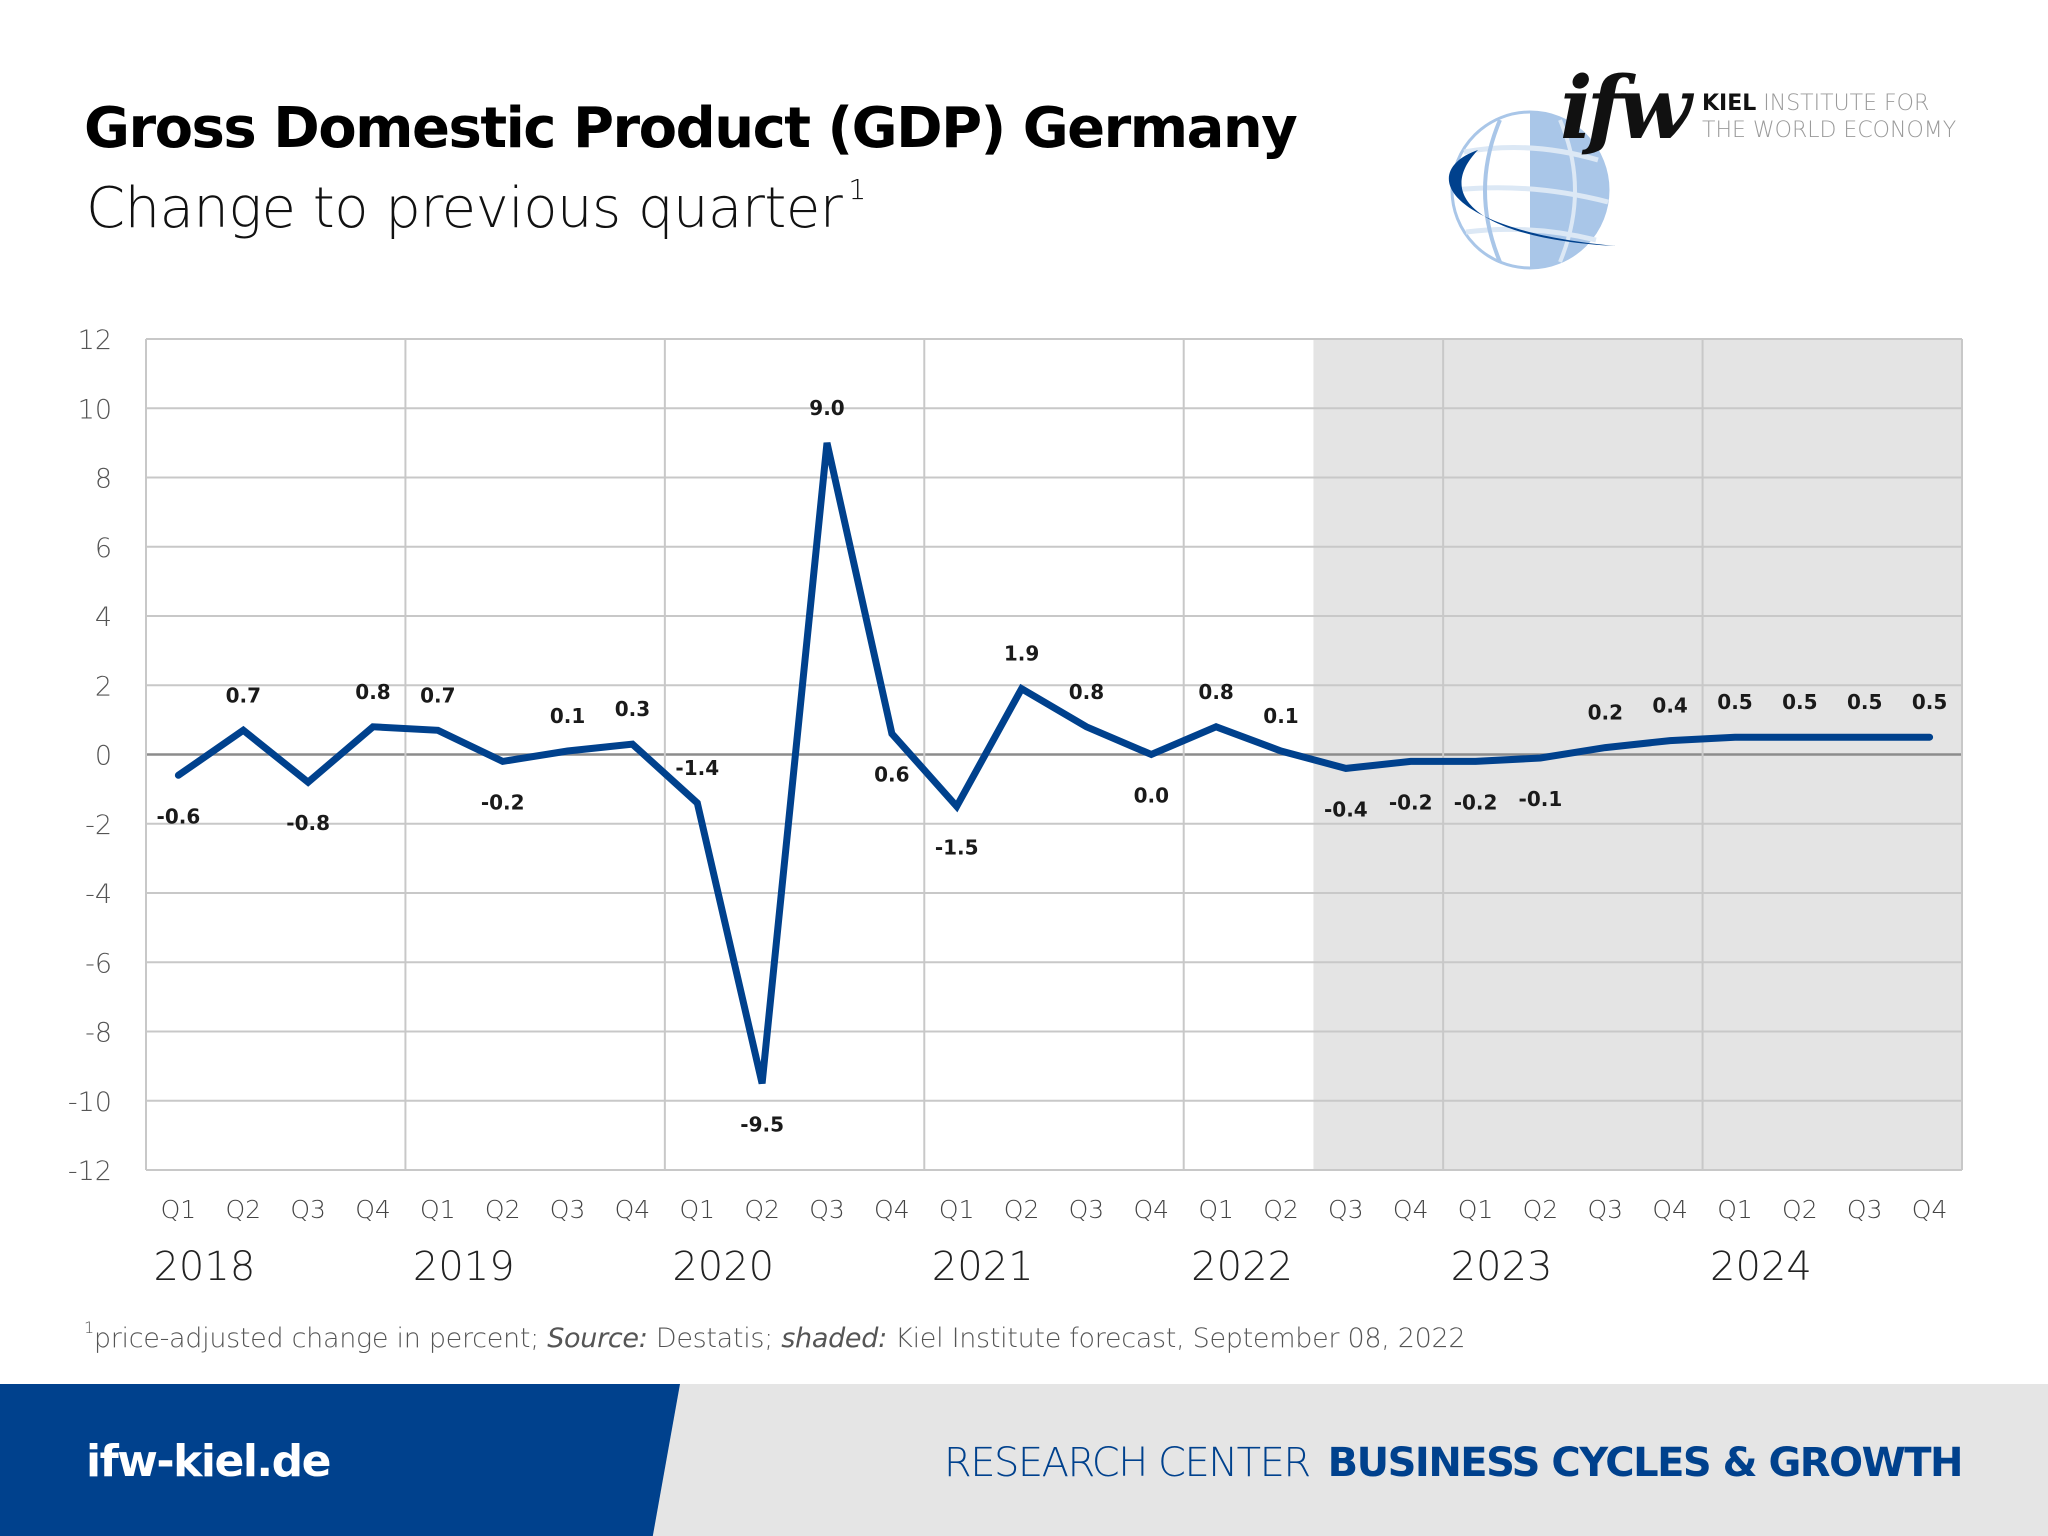 Image resolution: width=2048 pixels, height=1536 pixels. I want to click on ifw-logo: ifw KIEL INSTITUTE FOR THE WORLD ECONOMY, so click(1710, 164).